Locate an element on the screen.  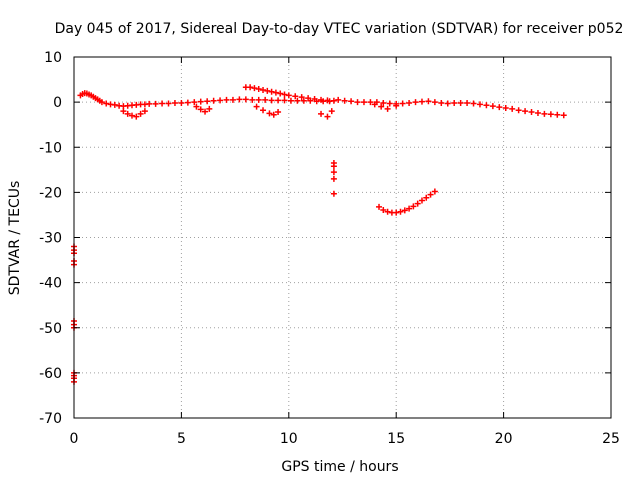
y-tick-label: -10 is located at coordinates (50, 148).